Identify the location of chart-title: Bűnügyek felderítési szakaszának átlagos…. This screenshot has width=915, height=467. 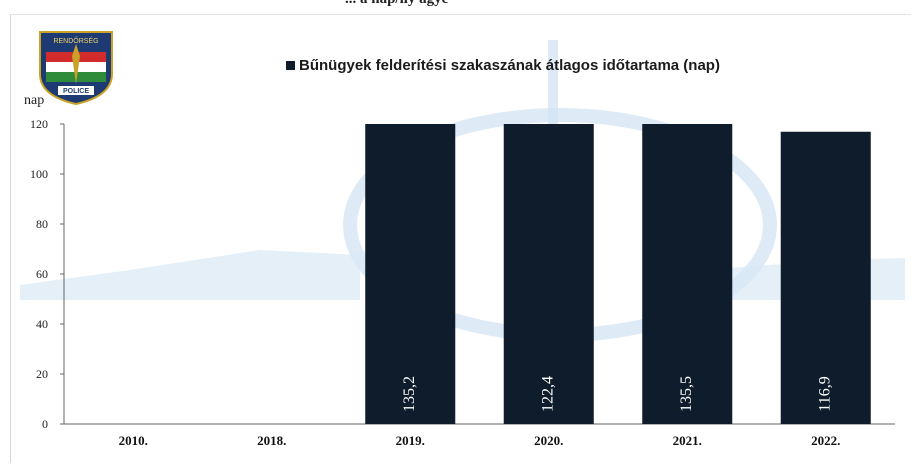
(509, 65).